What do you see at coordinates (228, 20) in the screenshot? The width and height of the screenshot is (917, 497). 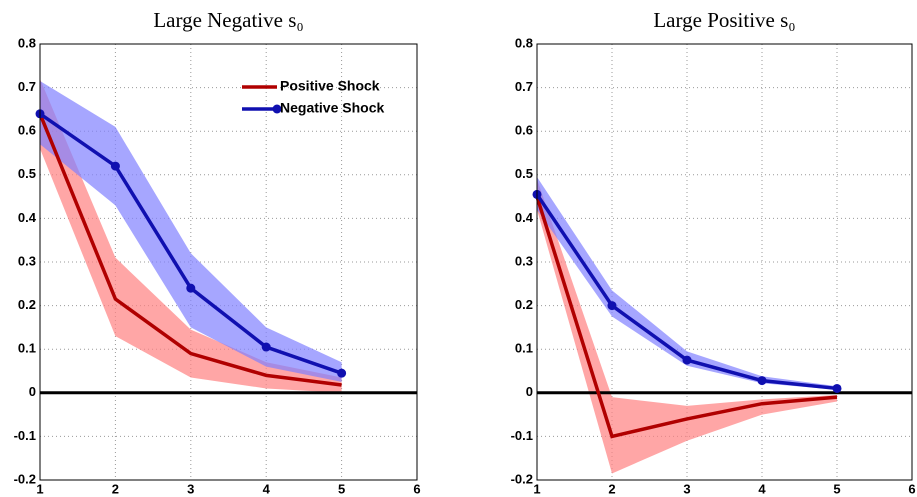 I see `chart-title: Large Negative s₀` at bounding box center [228, 20].